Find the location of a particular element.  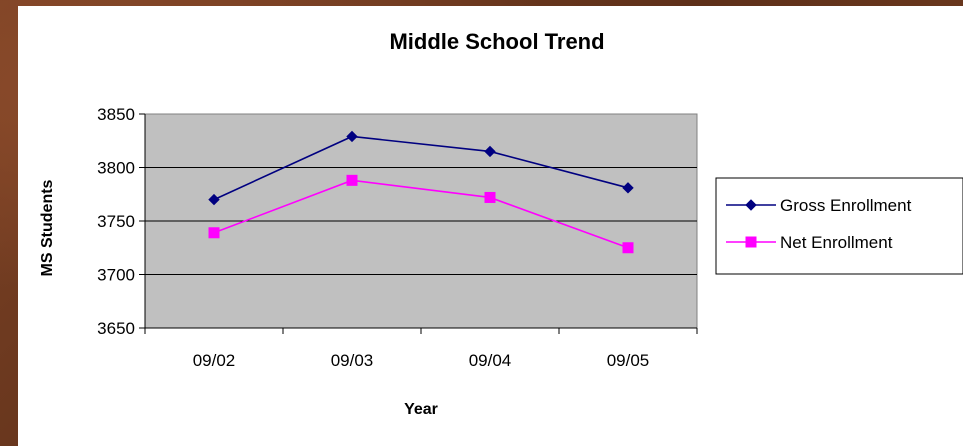

x-axis-title: Year is located at coordinates (421, 409).